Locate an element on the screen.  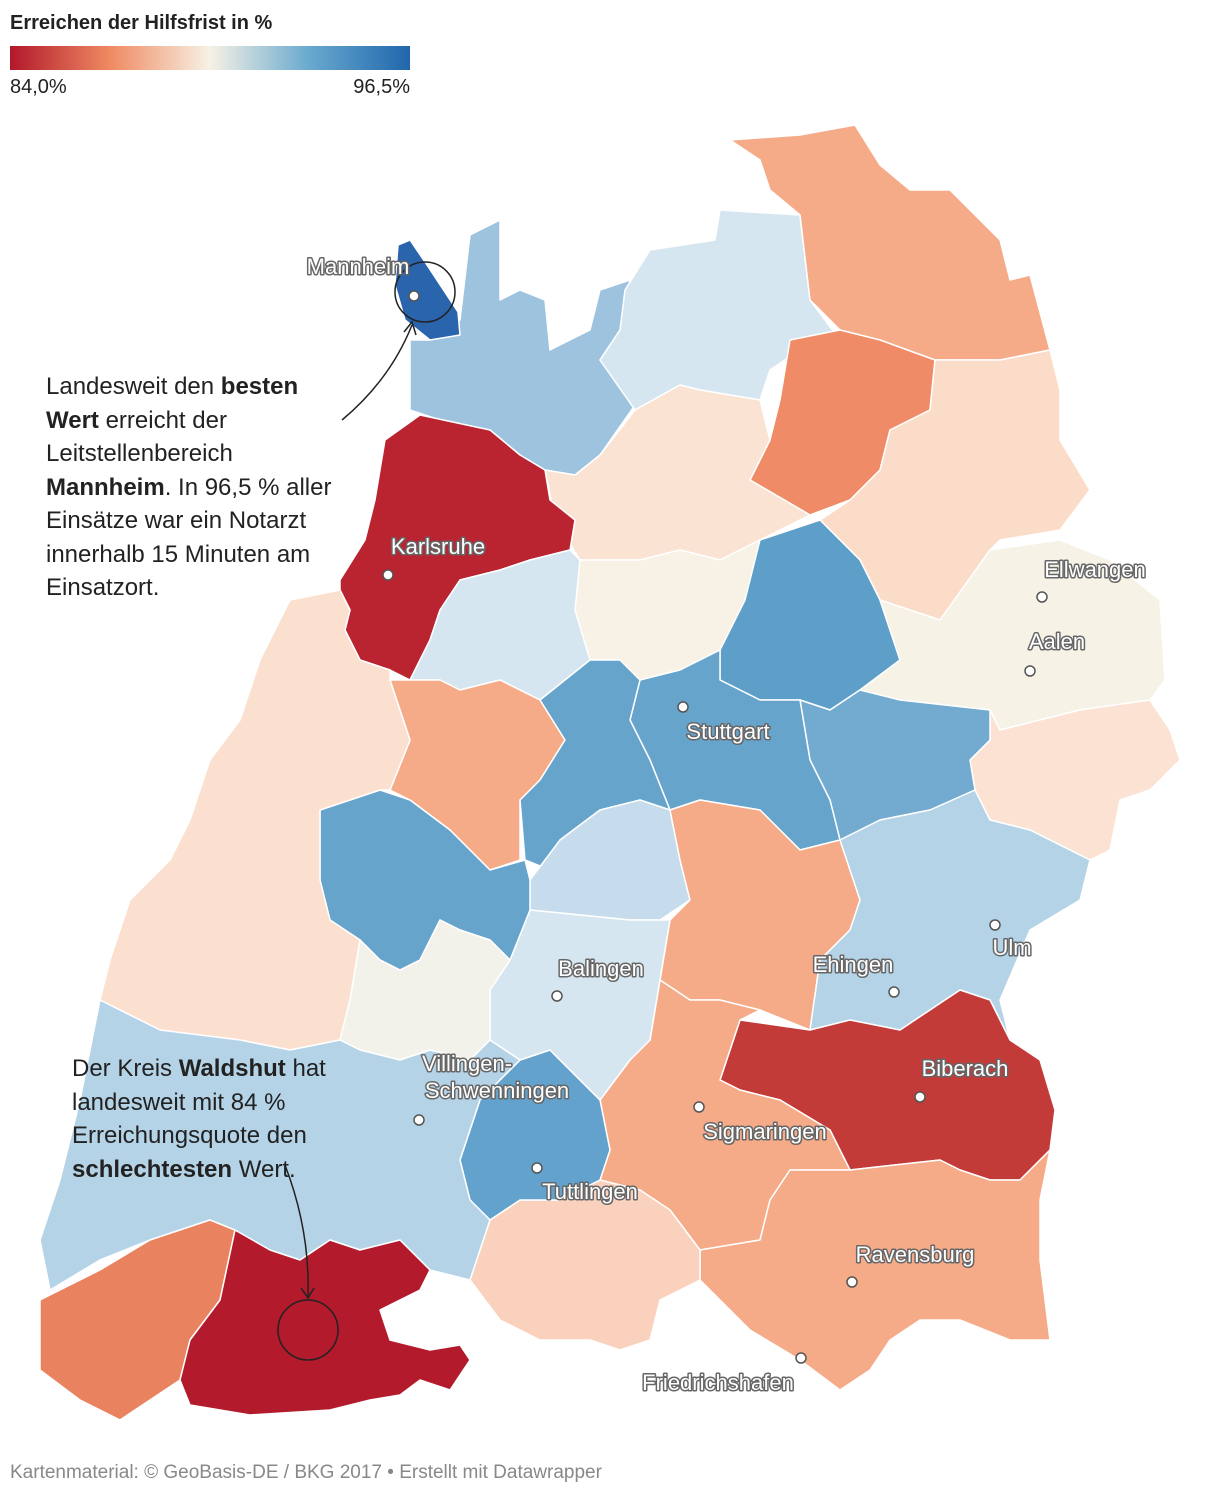
city-label: Sigmaringen is located at coordinates (765, 1131).